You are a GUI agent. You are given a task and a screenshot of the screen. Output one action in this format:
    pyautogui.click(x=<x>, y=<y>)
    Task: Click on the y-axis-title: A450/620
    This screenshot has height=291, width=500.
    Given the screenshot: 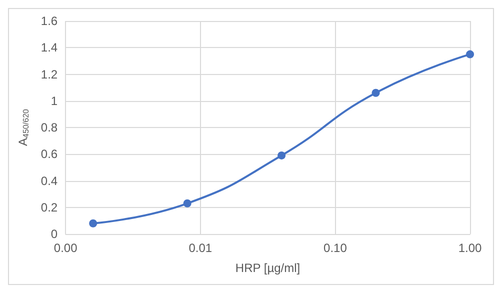 What is the action you would take?
    pyautogui.click(x=23, y=127)
    